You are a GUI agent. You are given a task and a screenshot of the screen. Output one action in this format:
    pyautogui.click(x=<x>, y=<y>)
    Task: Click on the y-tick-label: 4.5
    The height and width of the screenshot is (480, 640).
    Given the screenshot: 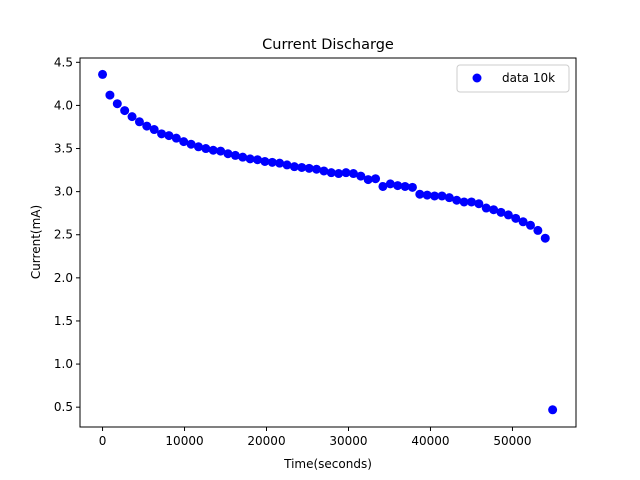 What is the action you would take?
    pyautogui.click(x=63, y=62)
    